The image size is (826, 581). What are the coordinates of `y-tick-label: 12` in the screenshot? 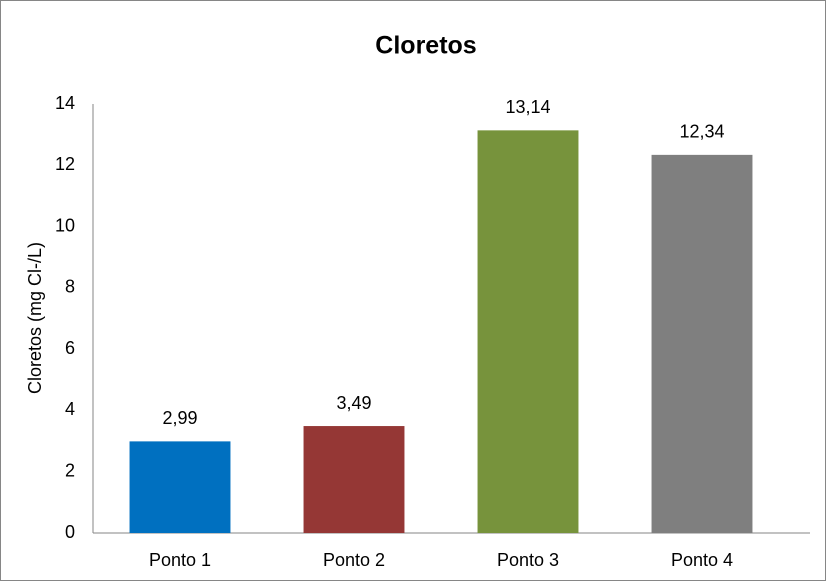 It's located at (65, 164).